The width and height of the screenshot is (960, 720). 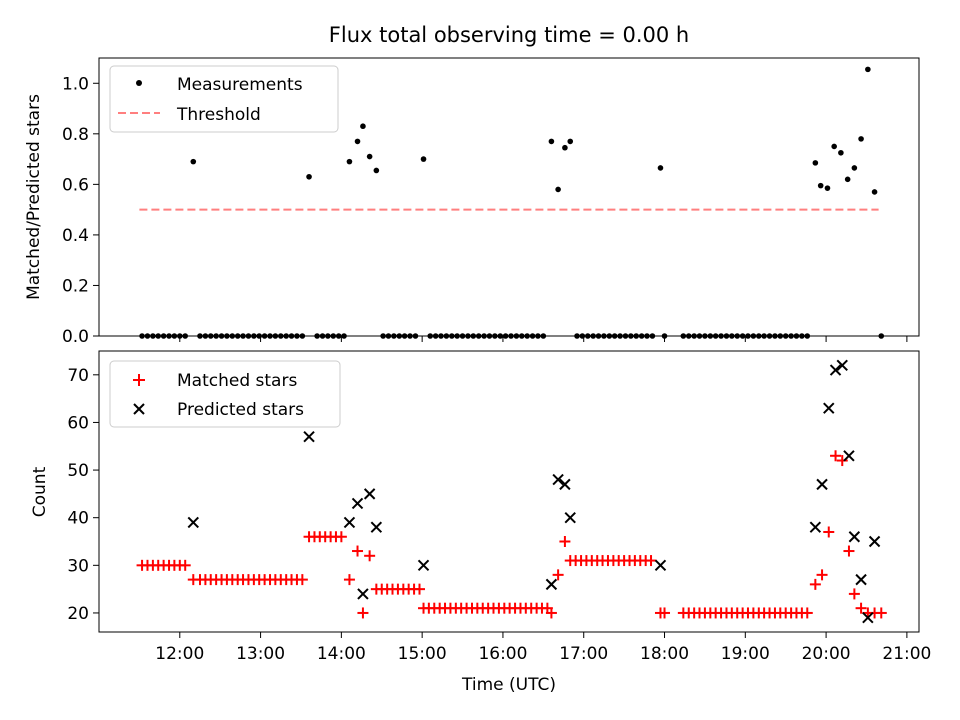 I want to click on bottom-y-axis-label: Count, so click(x=40, y=491).